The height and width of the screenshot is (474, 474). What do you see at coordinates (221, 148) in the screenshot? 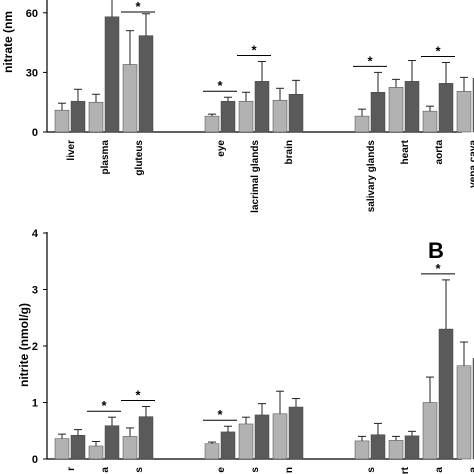
I see `x-category-label: eye` at bounding box center [221, 148].